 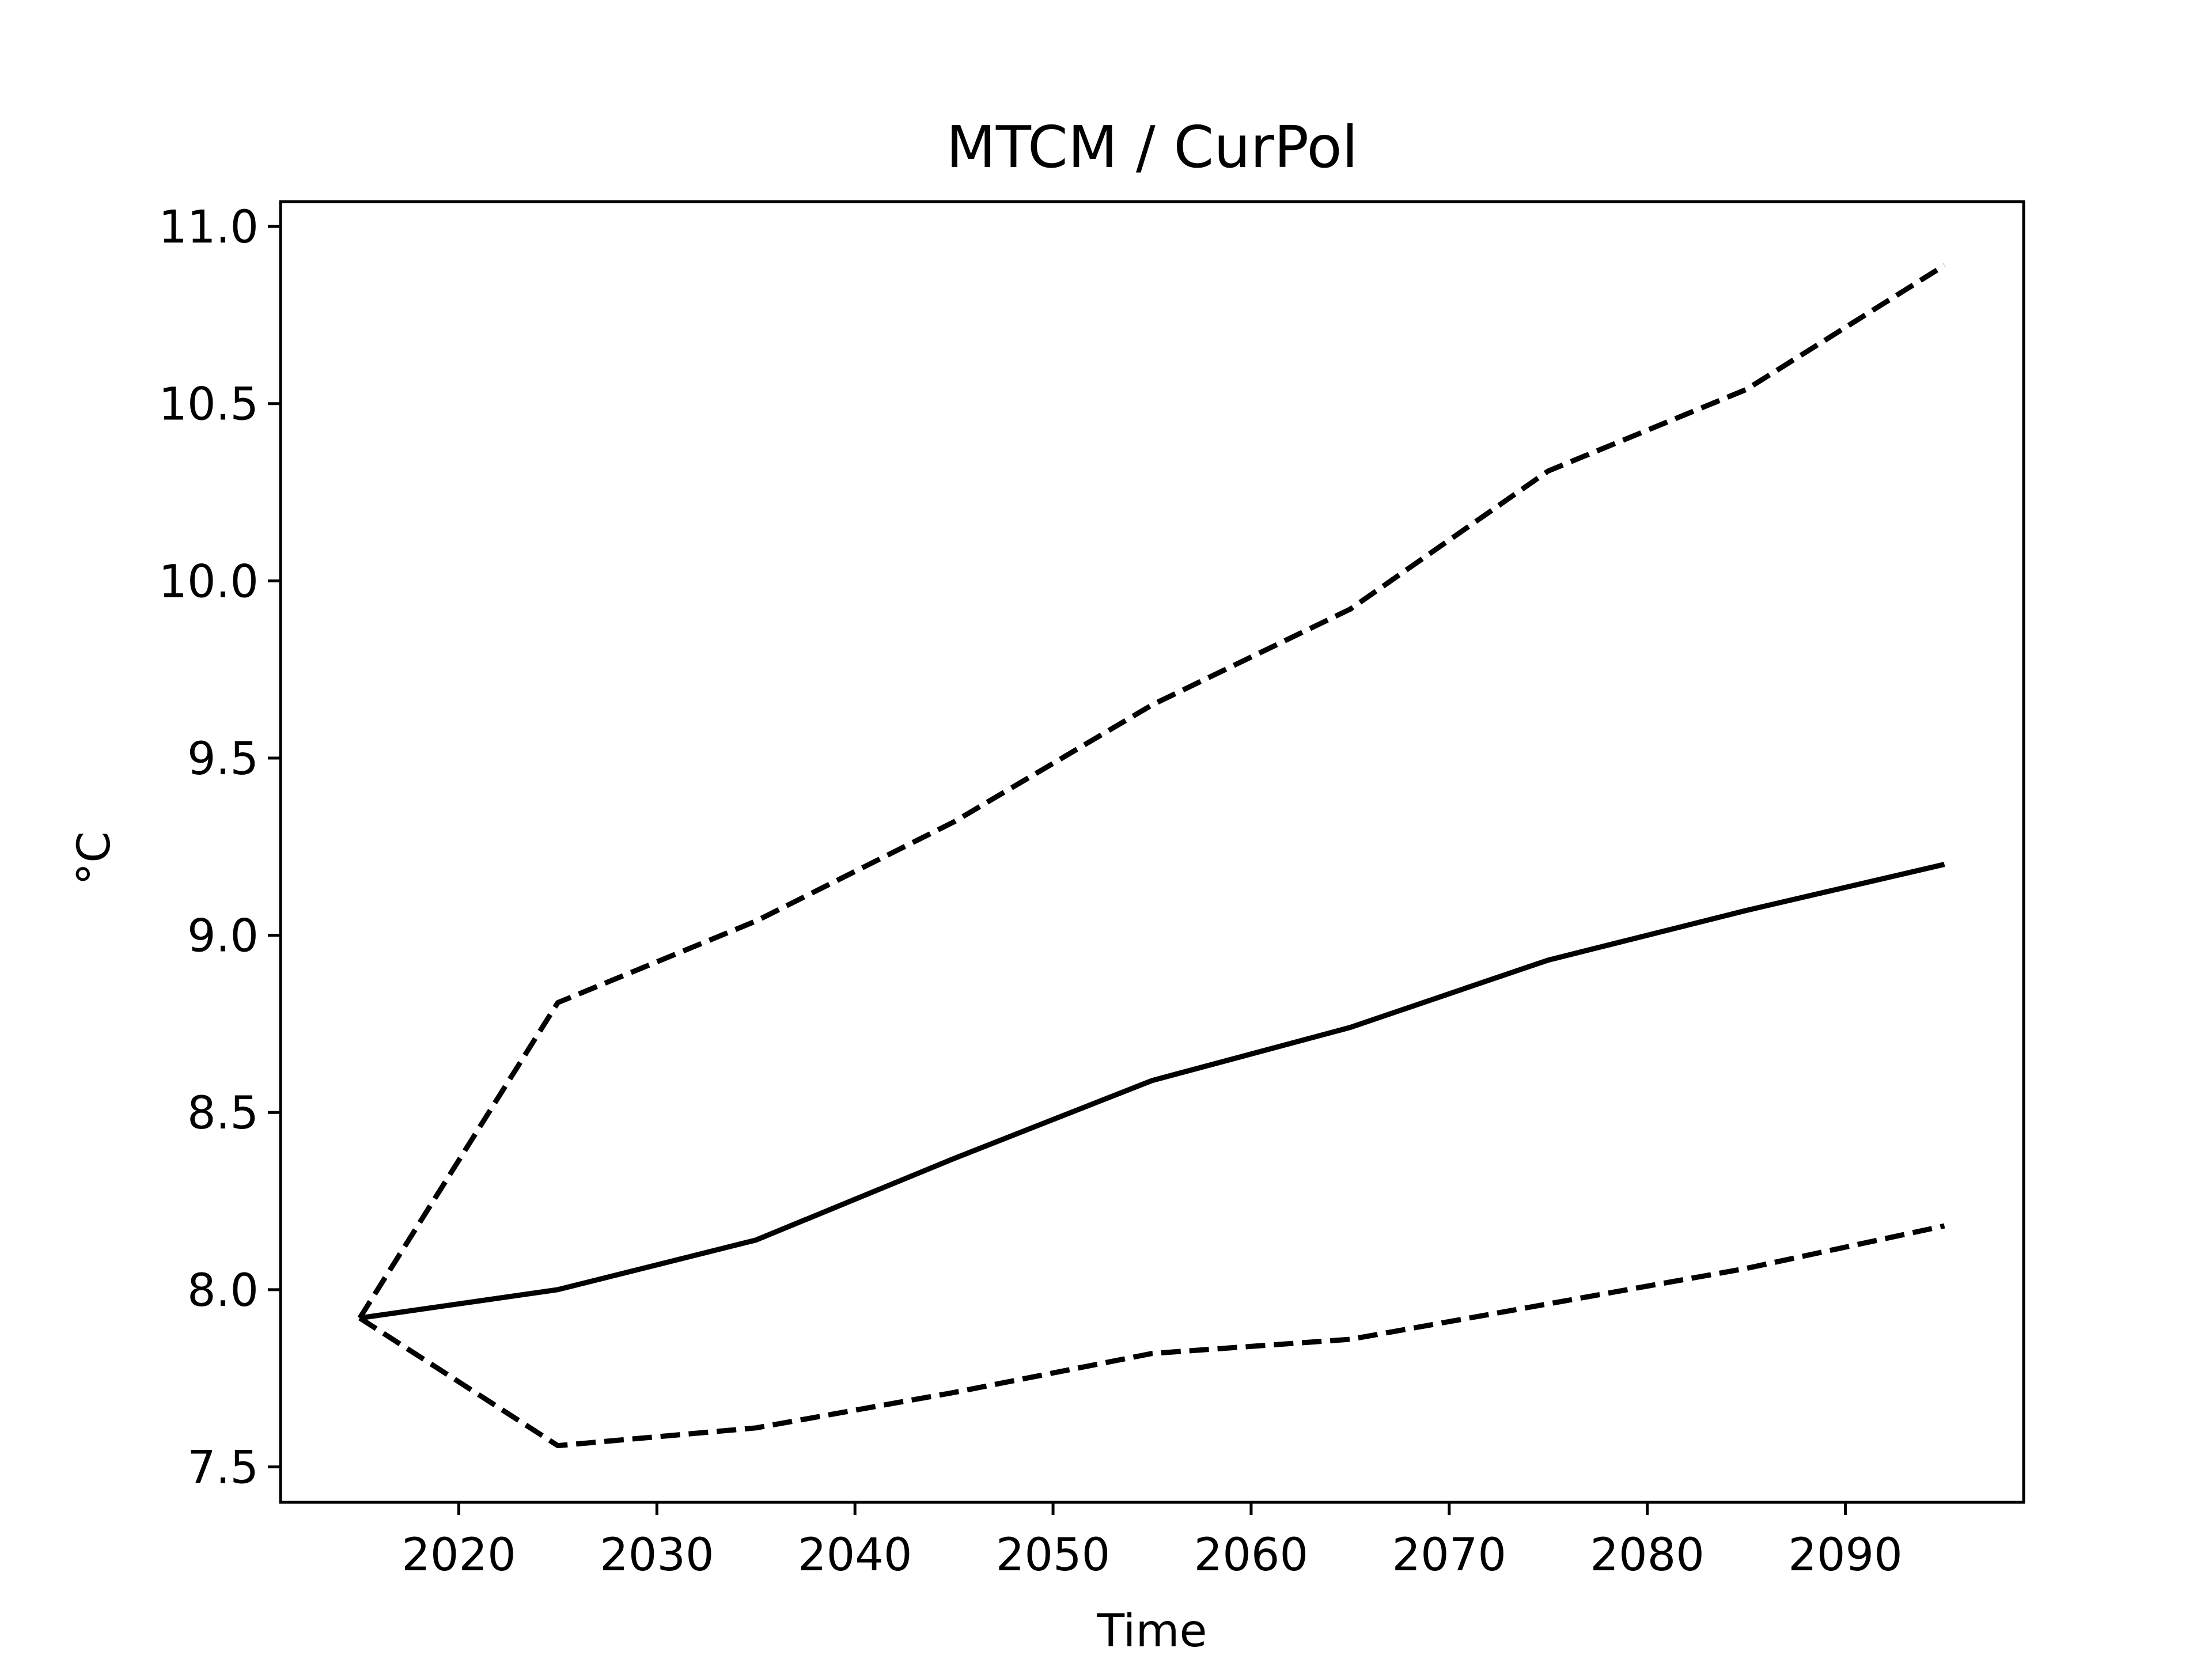 I want to click on y-tick-label: 9.0, so click(x=223, y=937).